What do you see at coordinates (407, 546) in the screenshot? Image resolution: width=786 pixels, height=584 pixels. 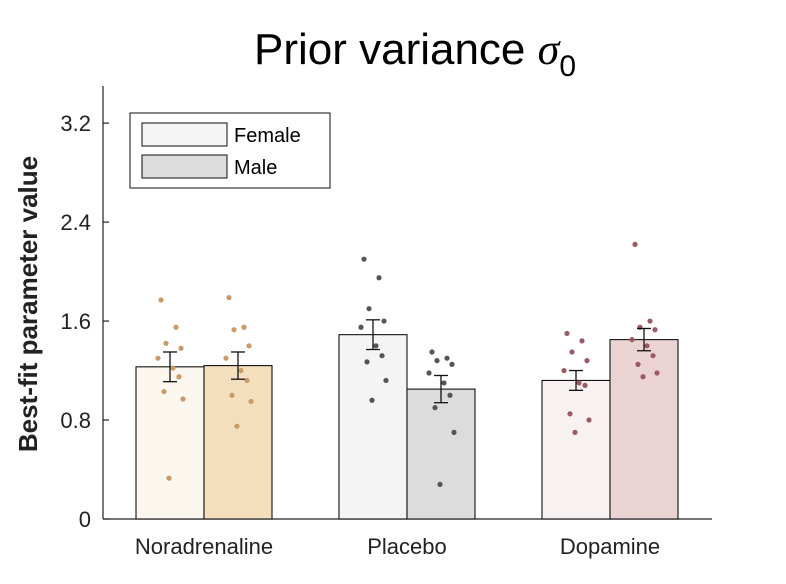 I see `x-tick-label: Placebo` at bounding box center [407, 546].